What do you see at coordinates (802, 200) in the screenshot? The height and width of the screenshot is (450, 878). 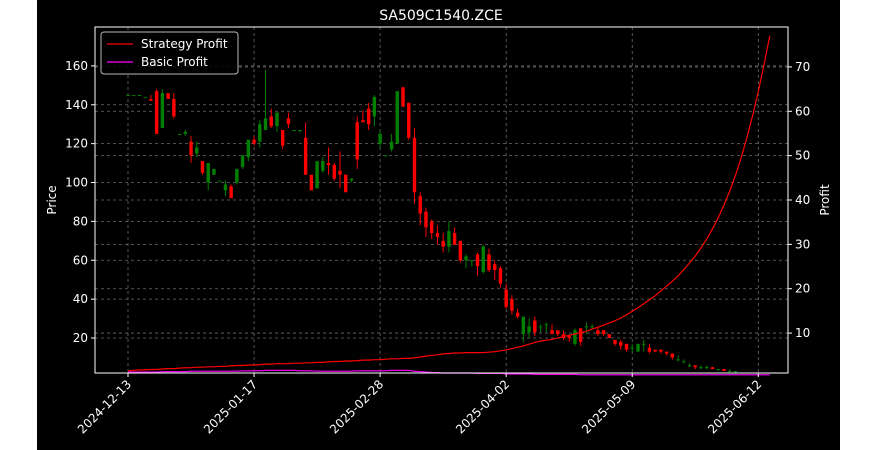 I see `profit-tick-label: 40` at bounding box center [802, 200].